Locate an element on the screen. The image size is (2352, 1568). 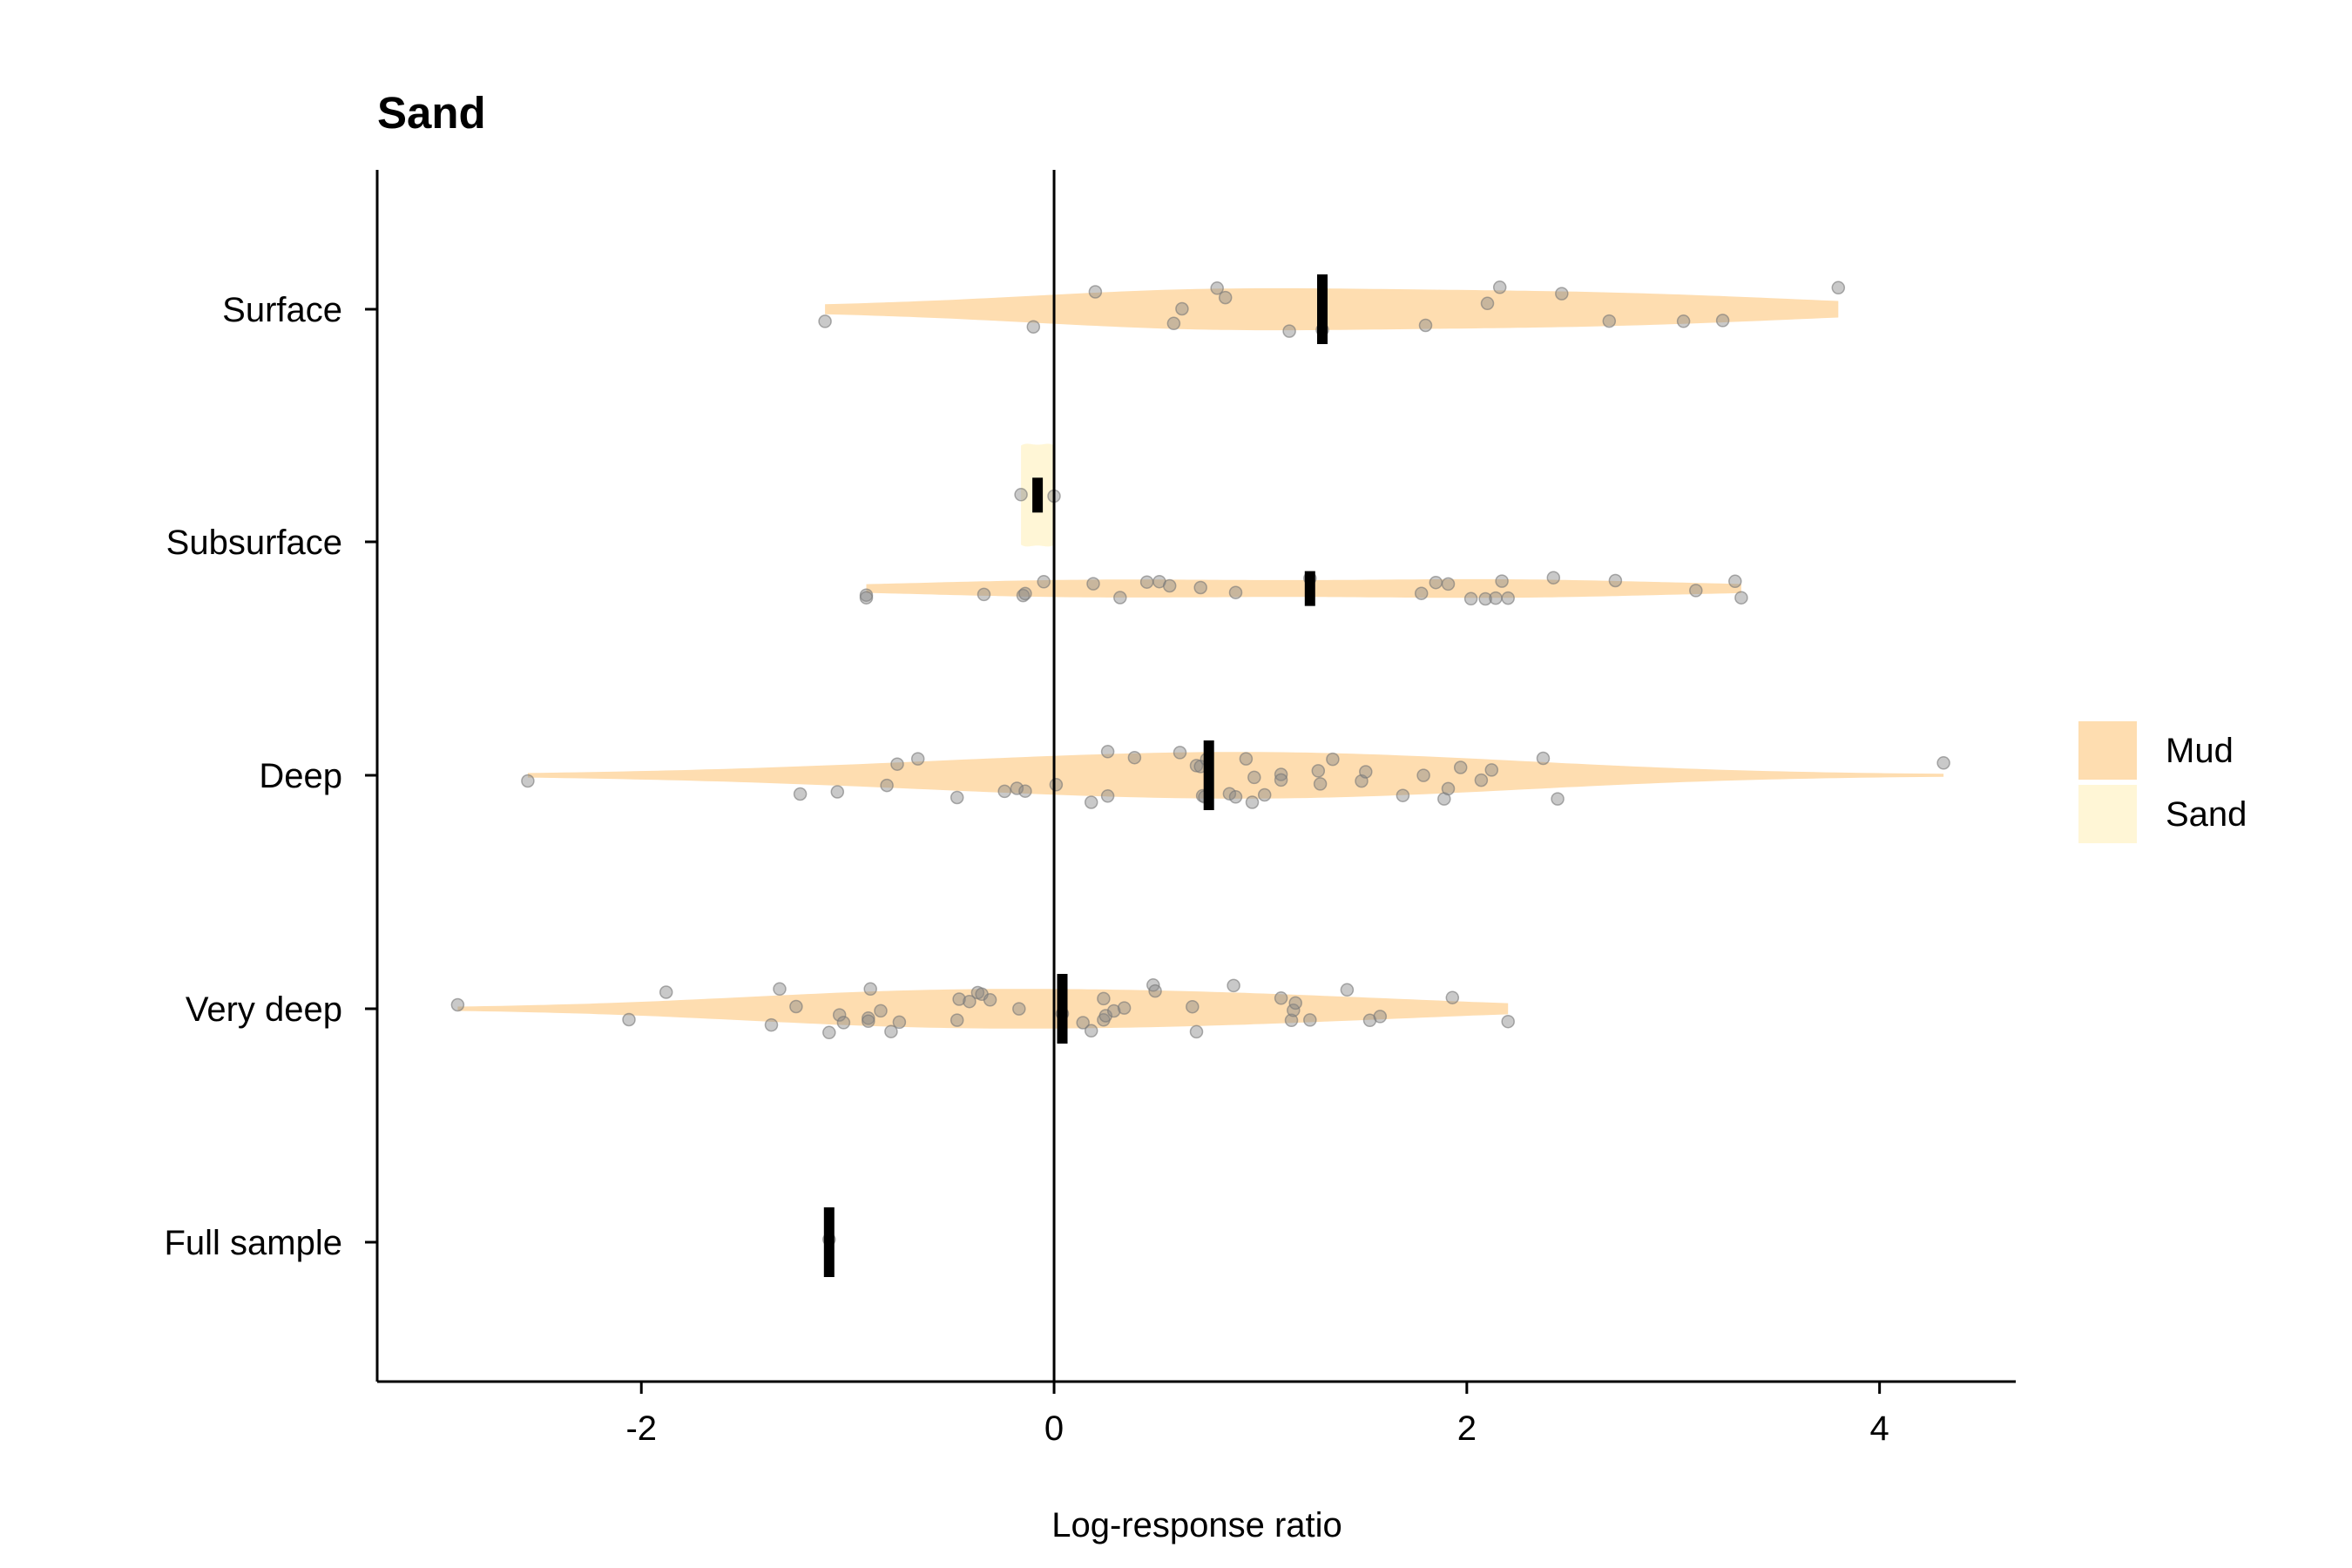
violin-deep-mud is located at coordinates (1235, 775).